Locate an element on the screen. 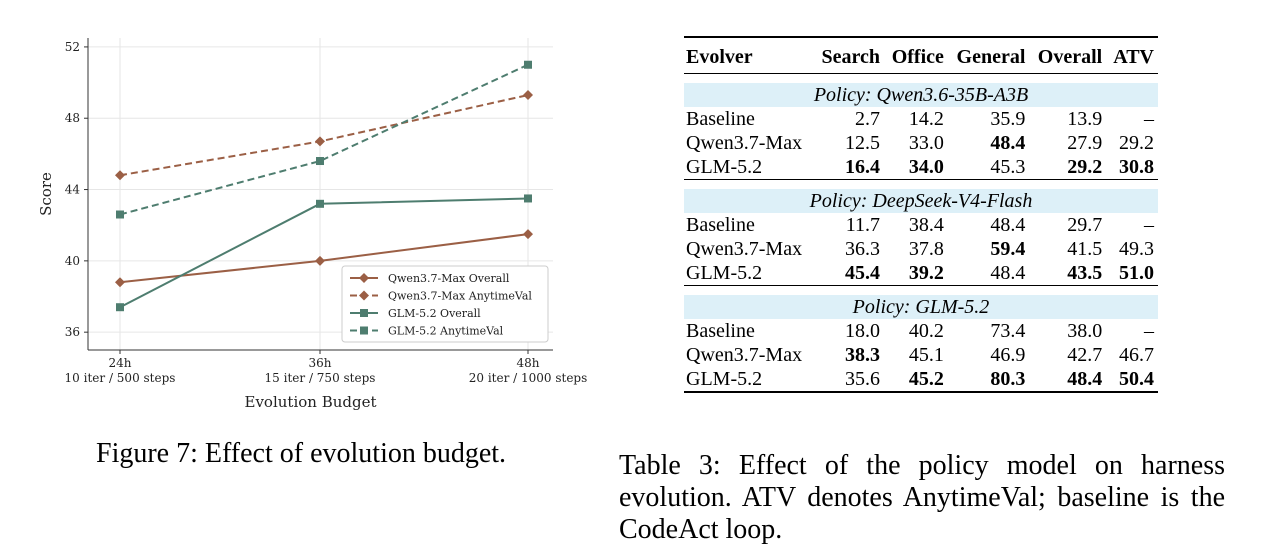 The width and height of the screenshot is (1261, 546). x-tick-label: 24h is located at coordinates (120, 363).